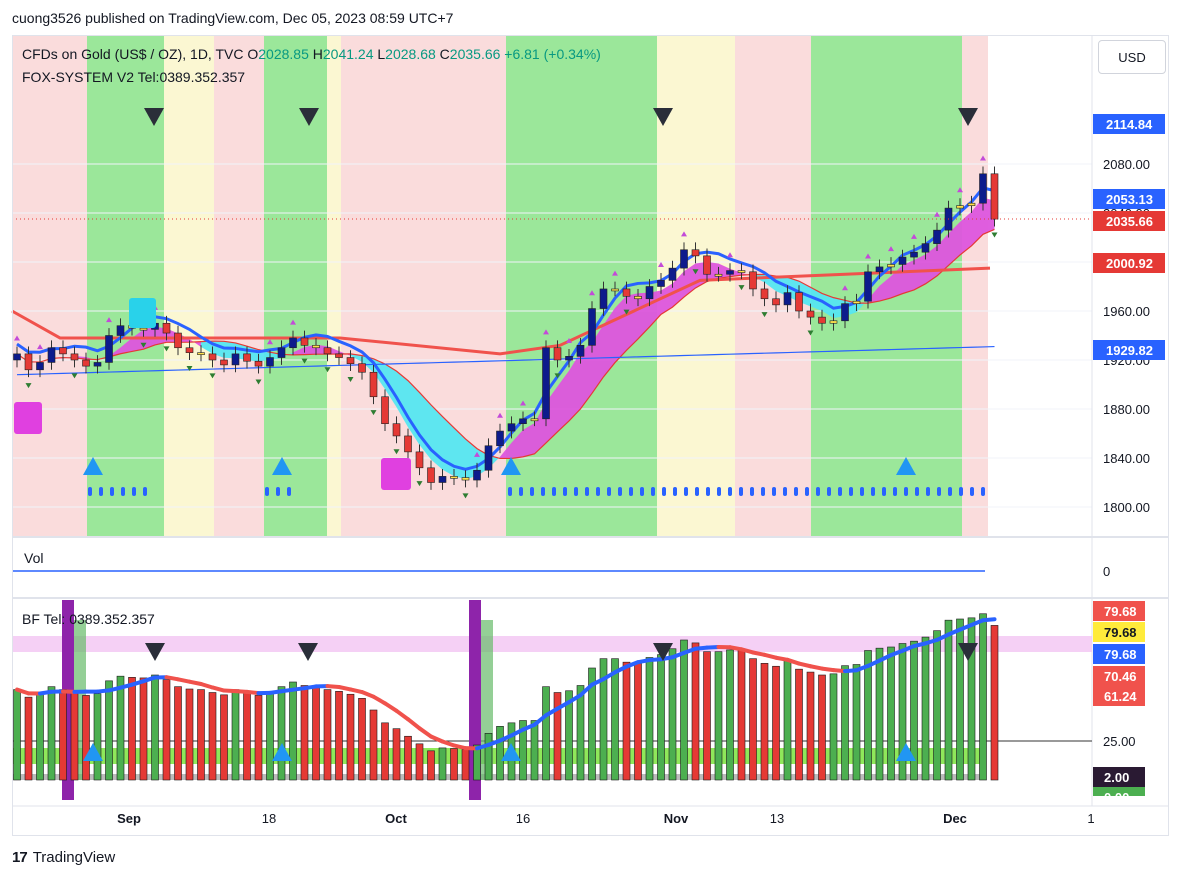  Describe the element at coordinates (28, 418) in the screenshot. I see `label-box-icon` at that location.